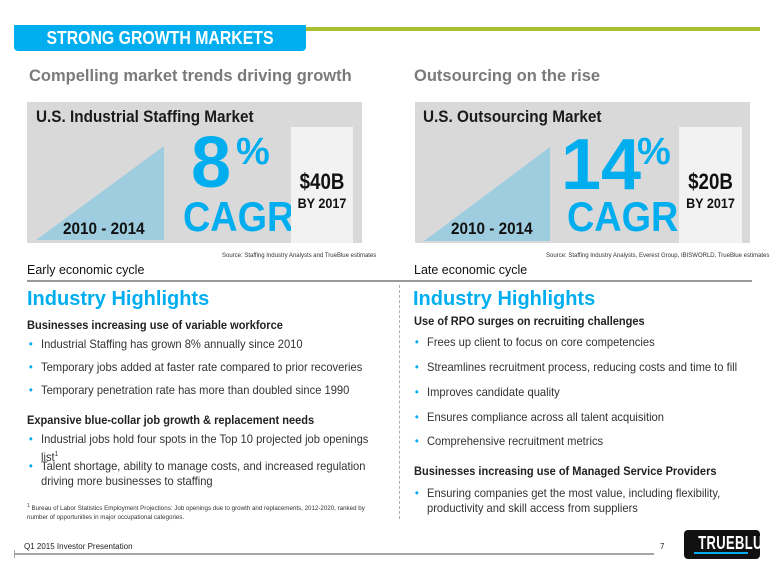 The height and width of the screenshot is (581, 775). Describe the element at coordinates (190, 76) in the screenshot. I see `left-subheading: Compelling market trends driving growth` at that location.